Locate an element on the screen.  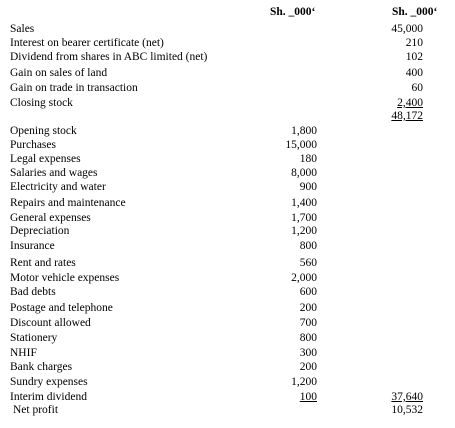
row-value-col1: 300 is located at coordinates (308, 353).